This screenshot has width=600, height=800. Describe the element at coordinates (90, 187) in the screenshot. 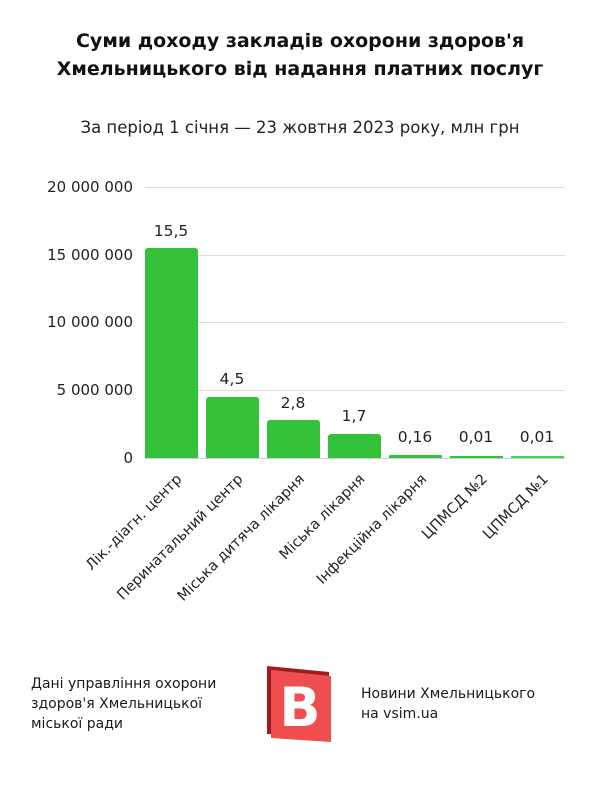

I see `y-tick-label: 20 000 000` at that location.